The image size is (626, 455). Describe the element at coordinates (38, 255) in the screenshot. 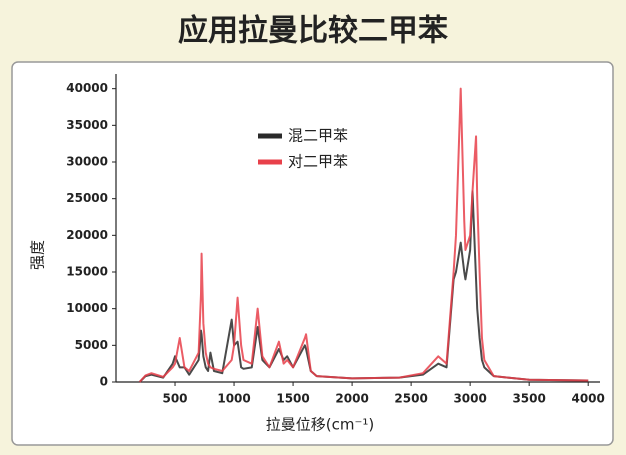

I see `y-axis-label: 强度` at that location.